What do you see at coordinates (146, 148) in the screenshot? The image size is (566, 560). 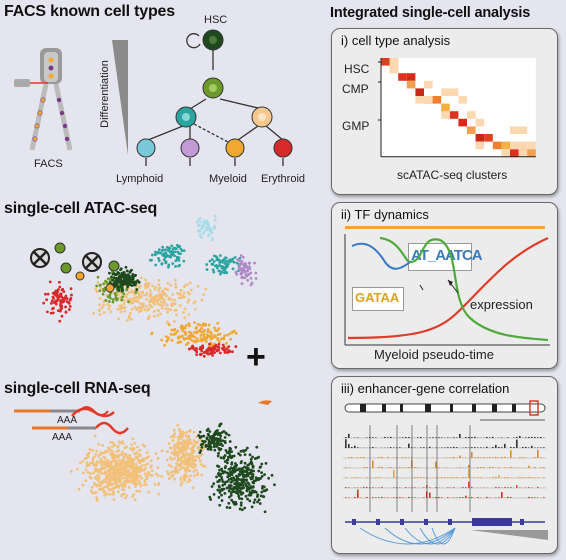 I see `lymphoid-cell-icon` at bounding box center [146, 148].